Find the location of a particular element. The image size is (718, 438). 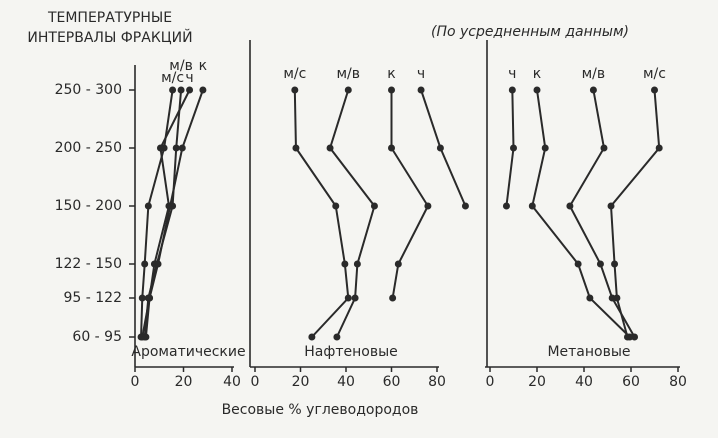

y-tick-label: 150 - 200 is located at coordinates (88, 206).